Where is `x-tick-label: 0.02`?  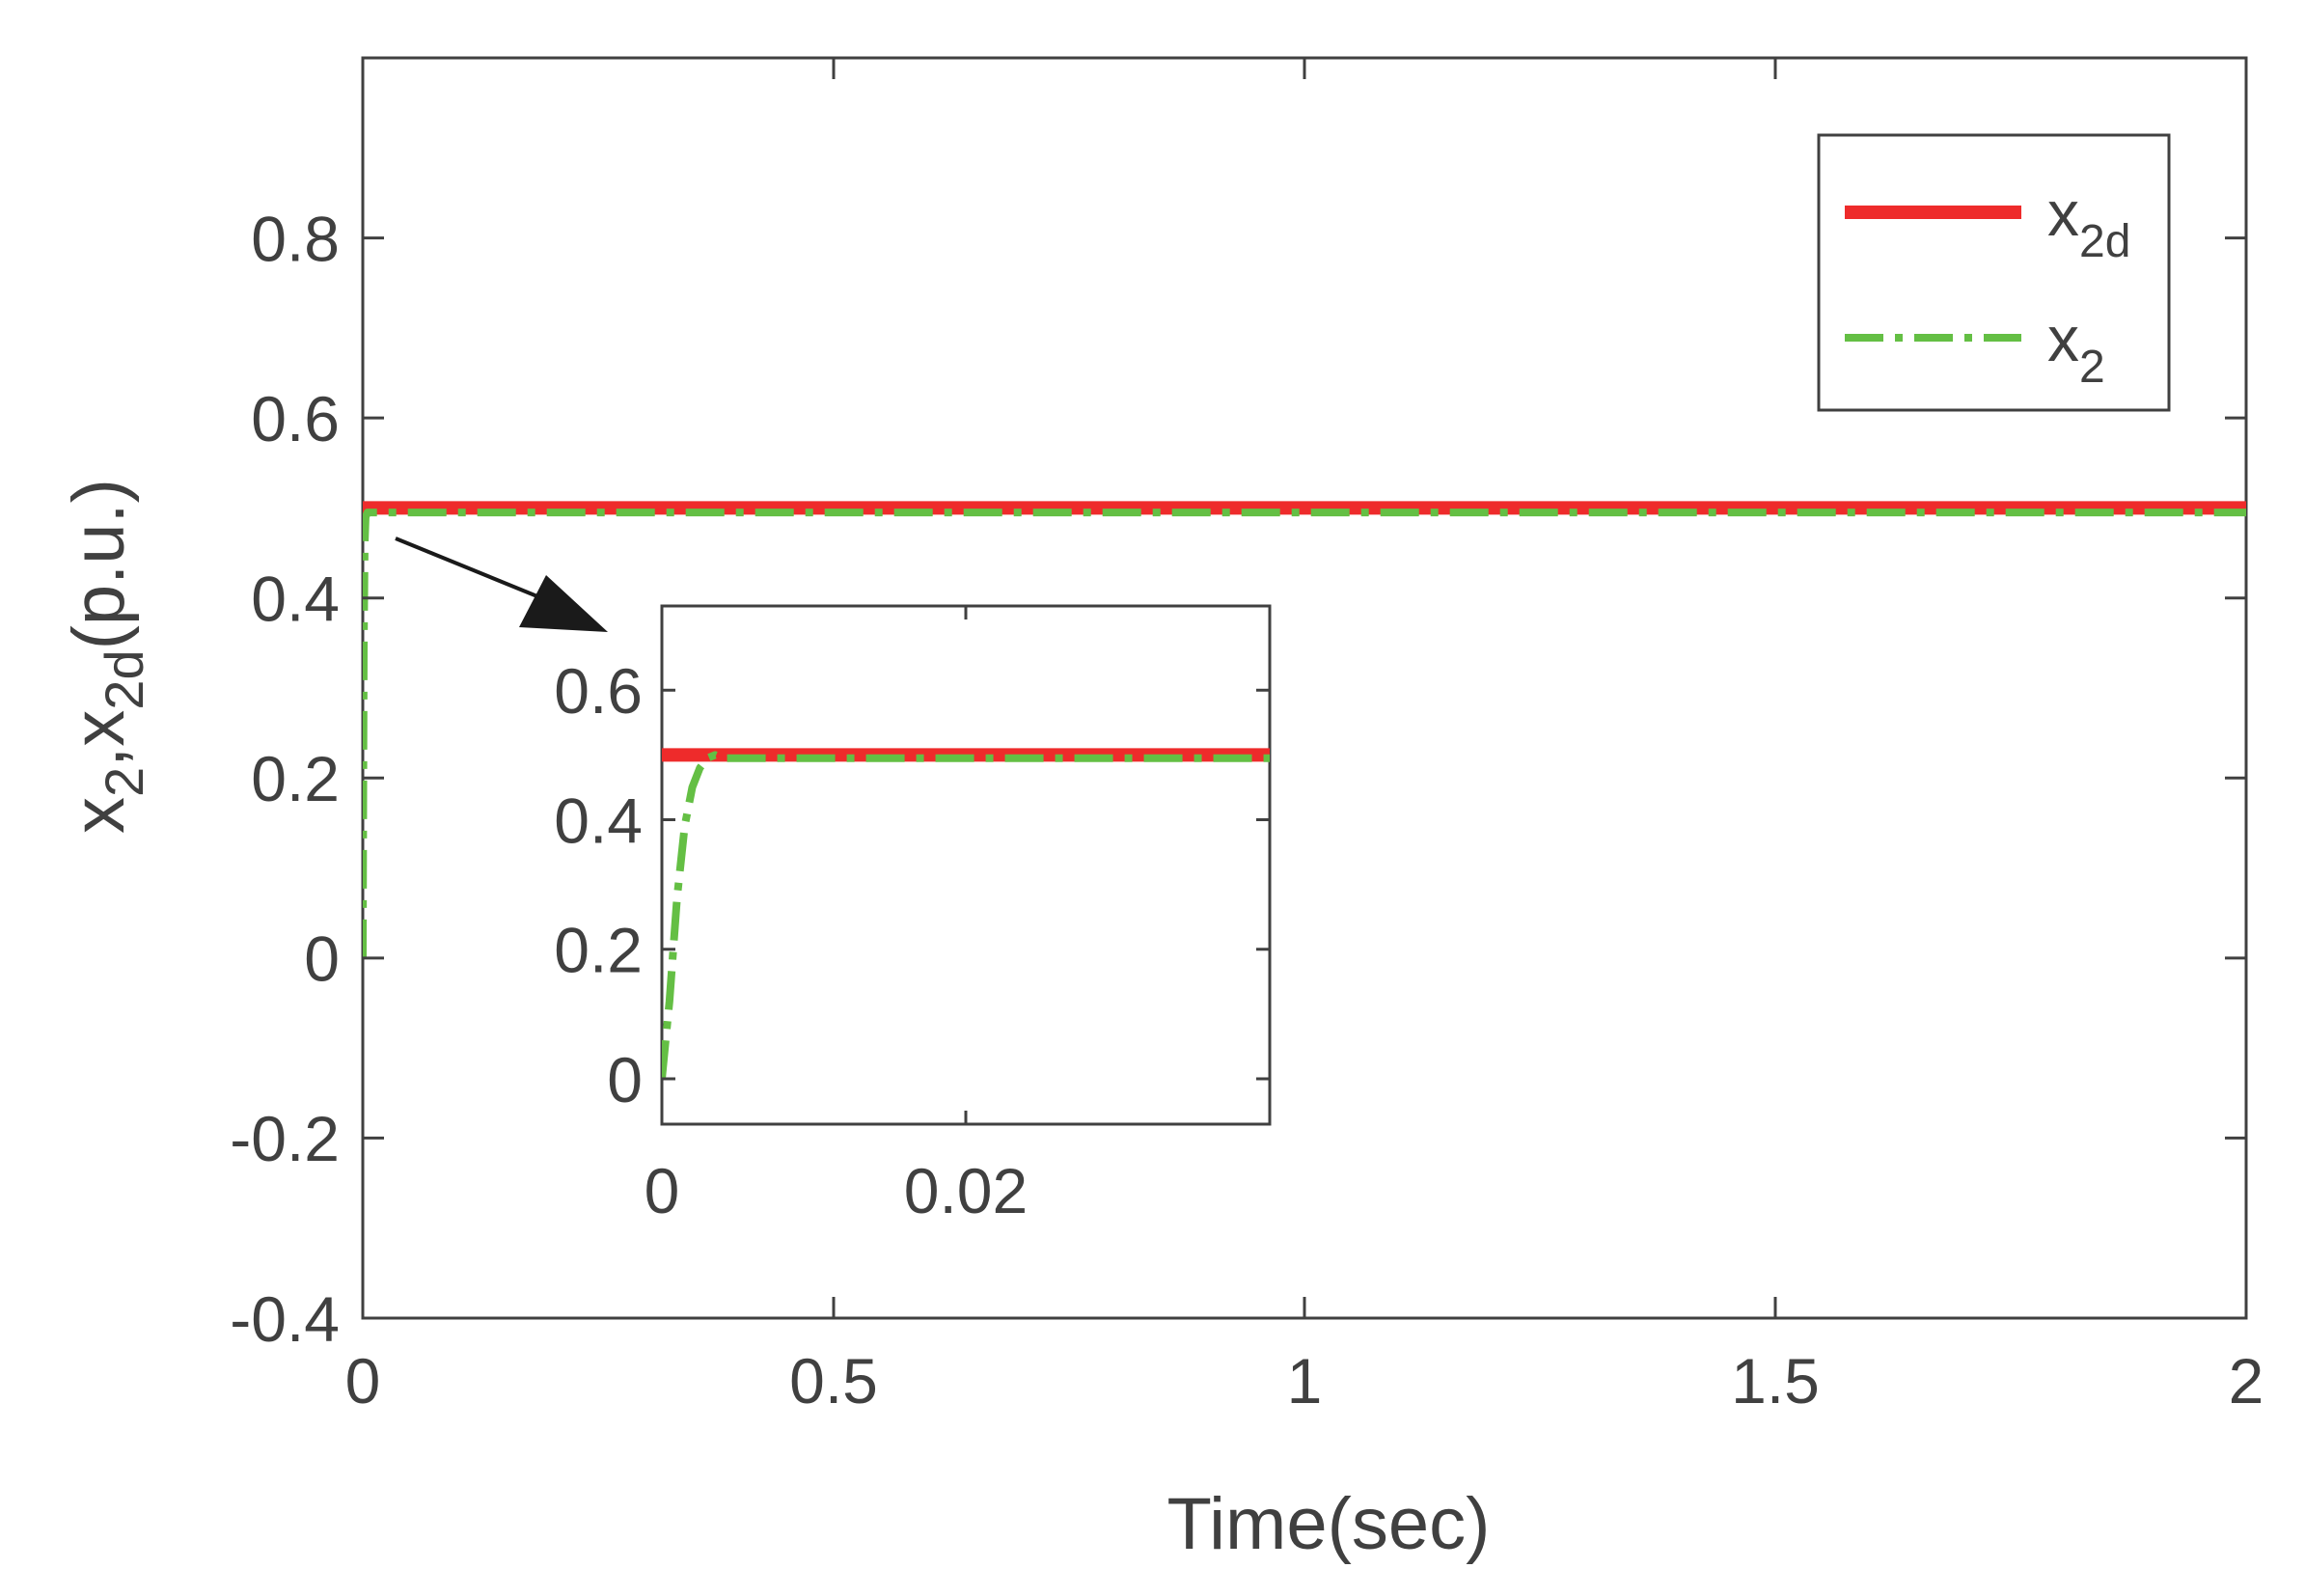
x-tick-label: 0.02 is located at coordinates (966, 1190).